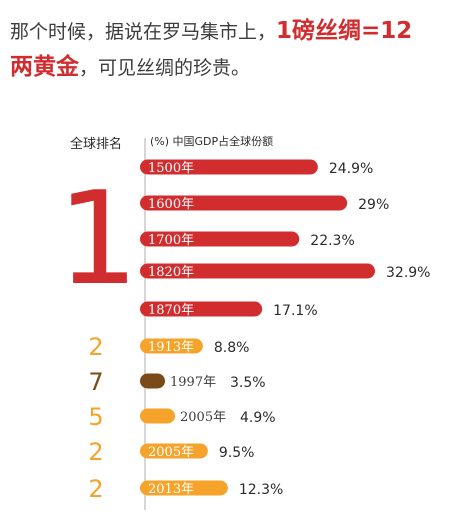  Describe the element at coordinates (143, 32) in the screenshot. I see `headline-text-1: 那个时候，据说在罗马集市上，` at that location.